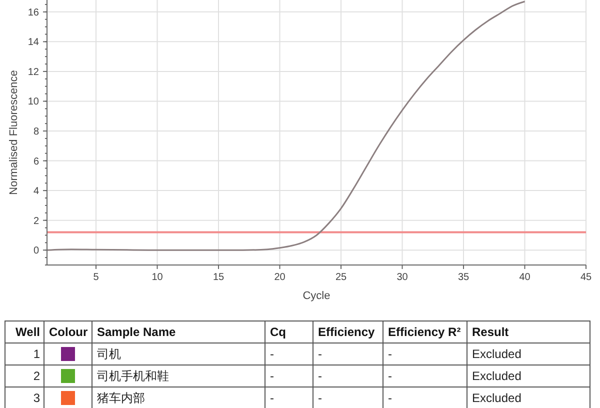  I want to click on text: Efficiency R², so click(424, 332).